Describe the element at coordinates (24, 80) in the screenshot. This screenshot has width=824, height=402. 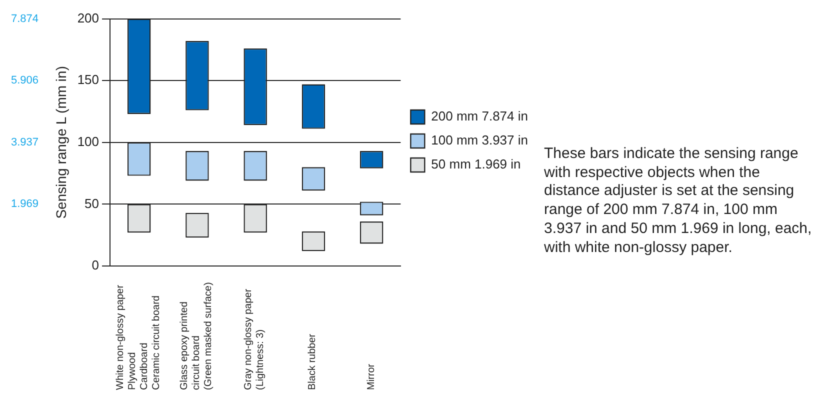
I see `y2-tick-label: 5.906` at that location.